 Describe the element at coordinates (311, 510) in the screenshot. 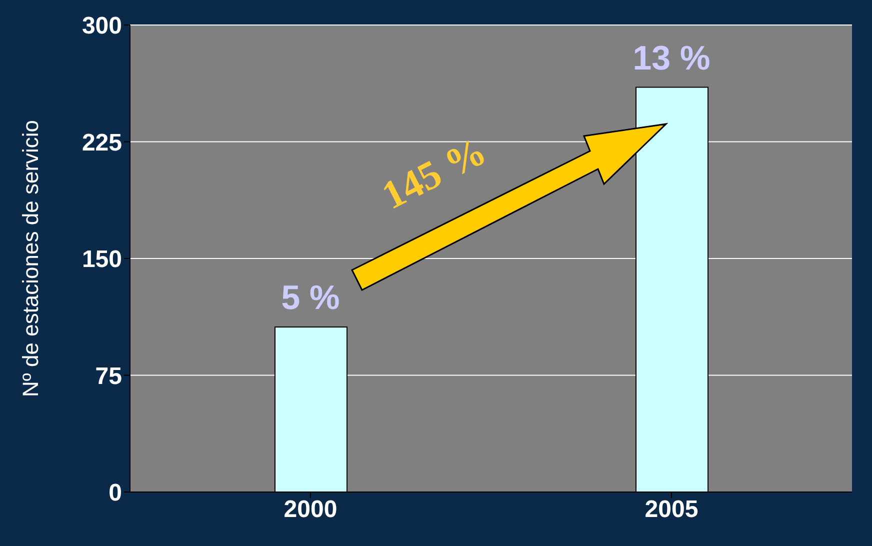

I see `x-tick-label: 2000` at that location.